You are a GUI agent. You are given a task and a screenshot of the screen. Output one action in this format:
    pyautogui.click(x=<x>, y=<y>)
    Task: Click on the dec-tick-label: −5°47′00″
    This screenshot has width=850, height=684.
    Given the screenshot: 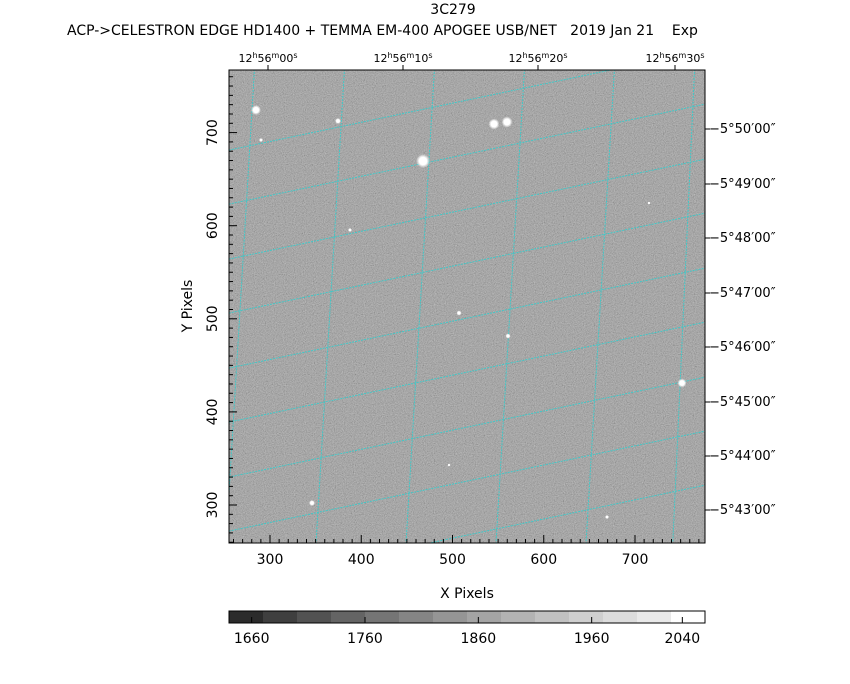 What is the action you would take?
    pyautogui.click(x=742, y=293)
    